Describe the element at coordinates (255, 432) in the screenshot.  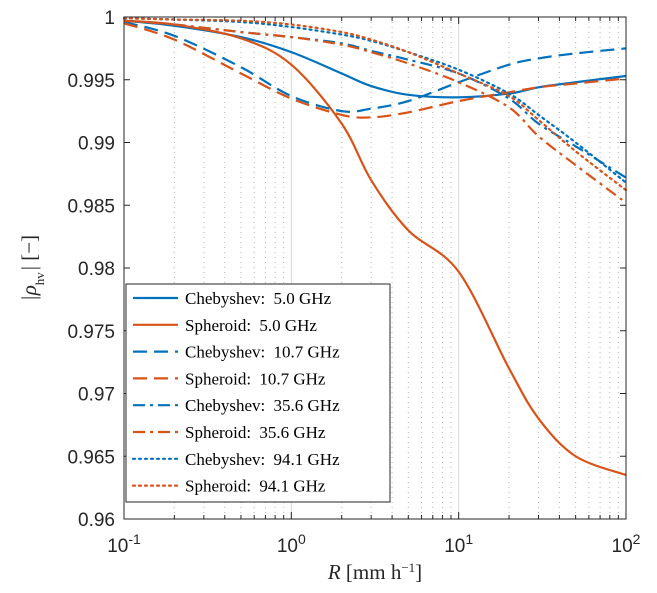
I see `legend-label-5: Spheroid: 35.6 GHz` at that location.